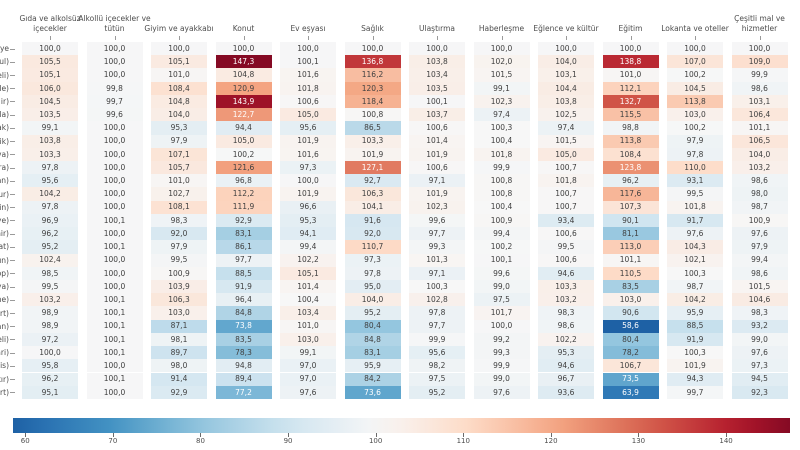 The width and height of the screenshot is (800, 450). I want to click on heatmap-cell: 99,3, so click(437, 247).